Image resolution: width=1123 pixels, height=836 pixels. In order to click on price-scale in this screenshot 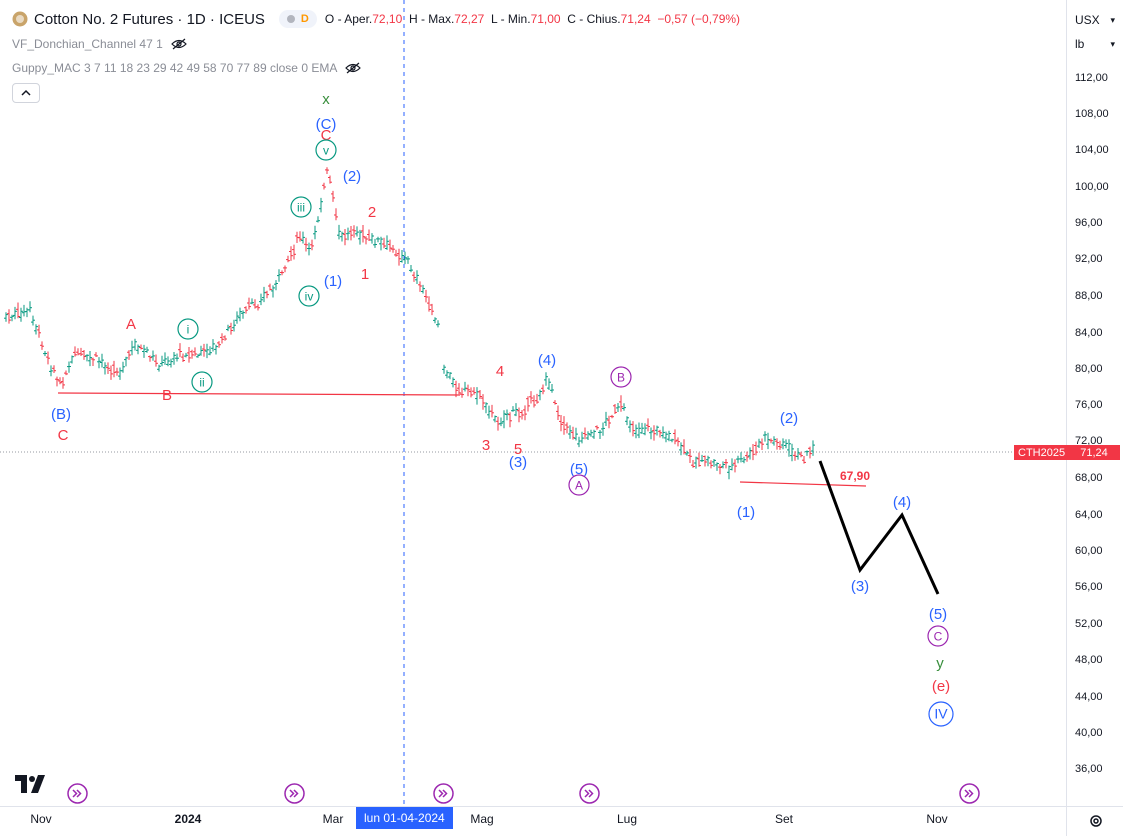, I will do `click(1094, 403)`.